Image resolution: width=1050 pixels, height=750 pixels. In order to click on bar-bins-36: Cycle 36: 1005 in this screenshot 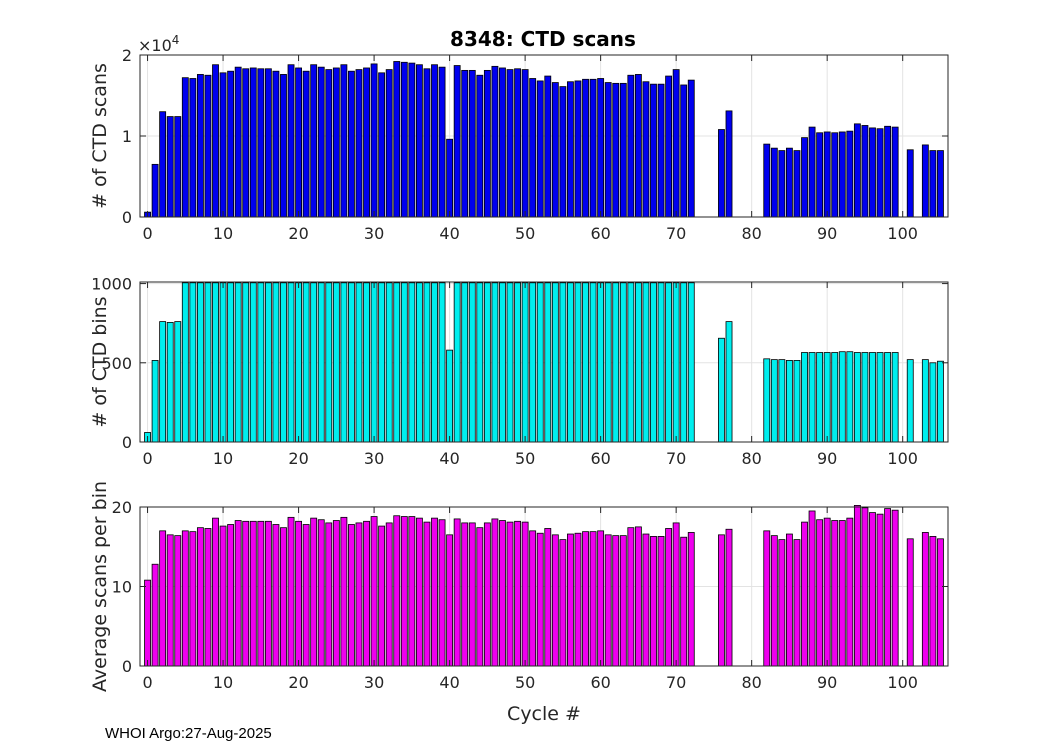, I will do `click(419, 362)`.